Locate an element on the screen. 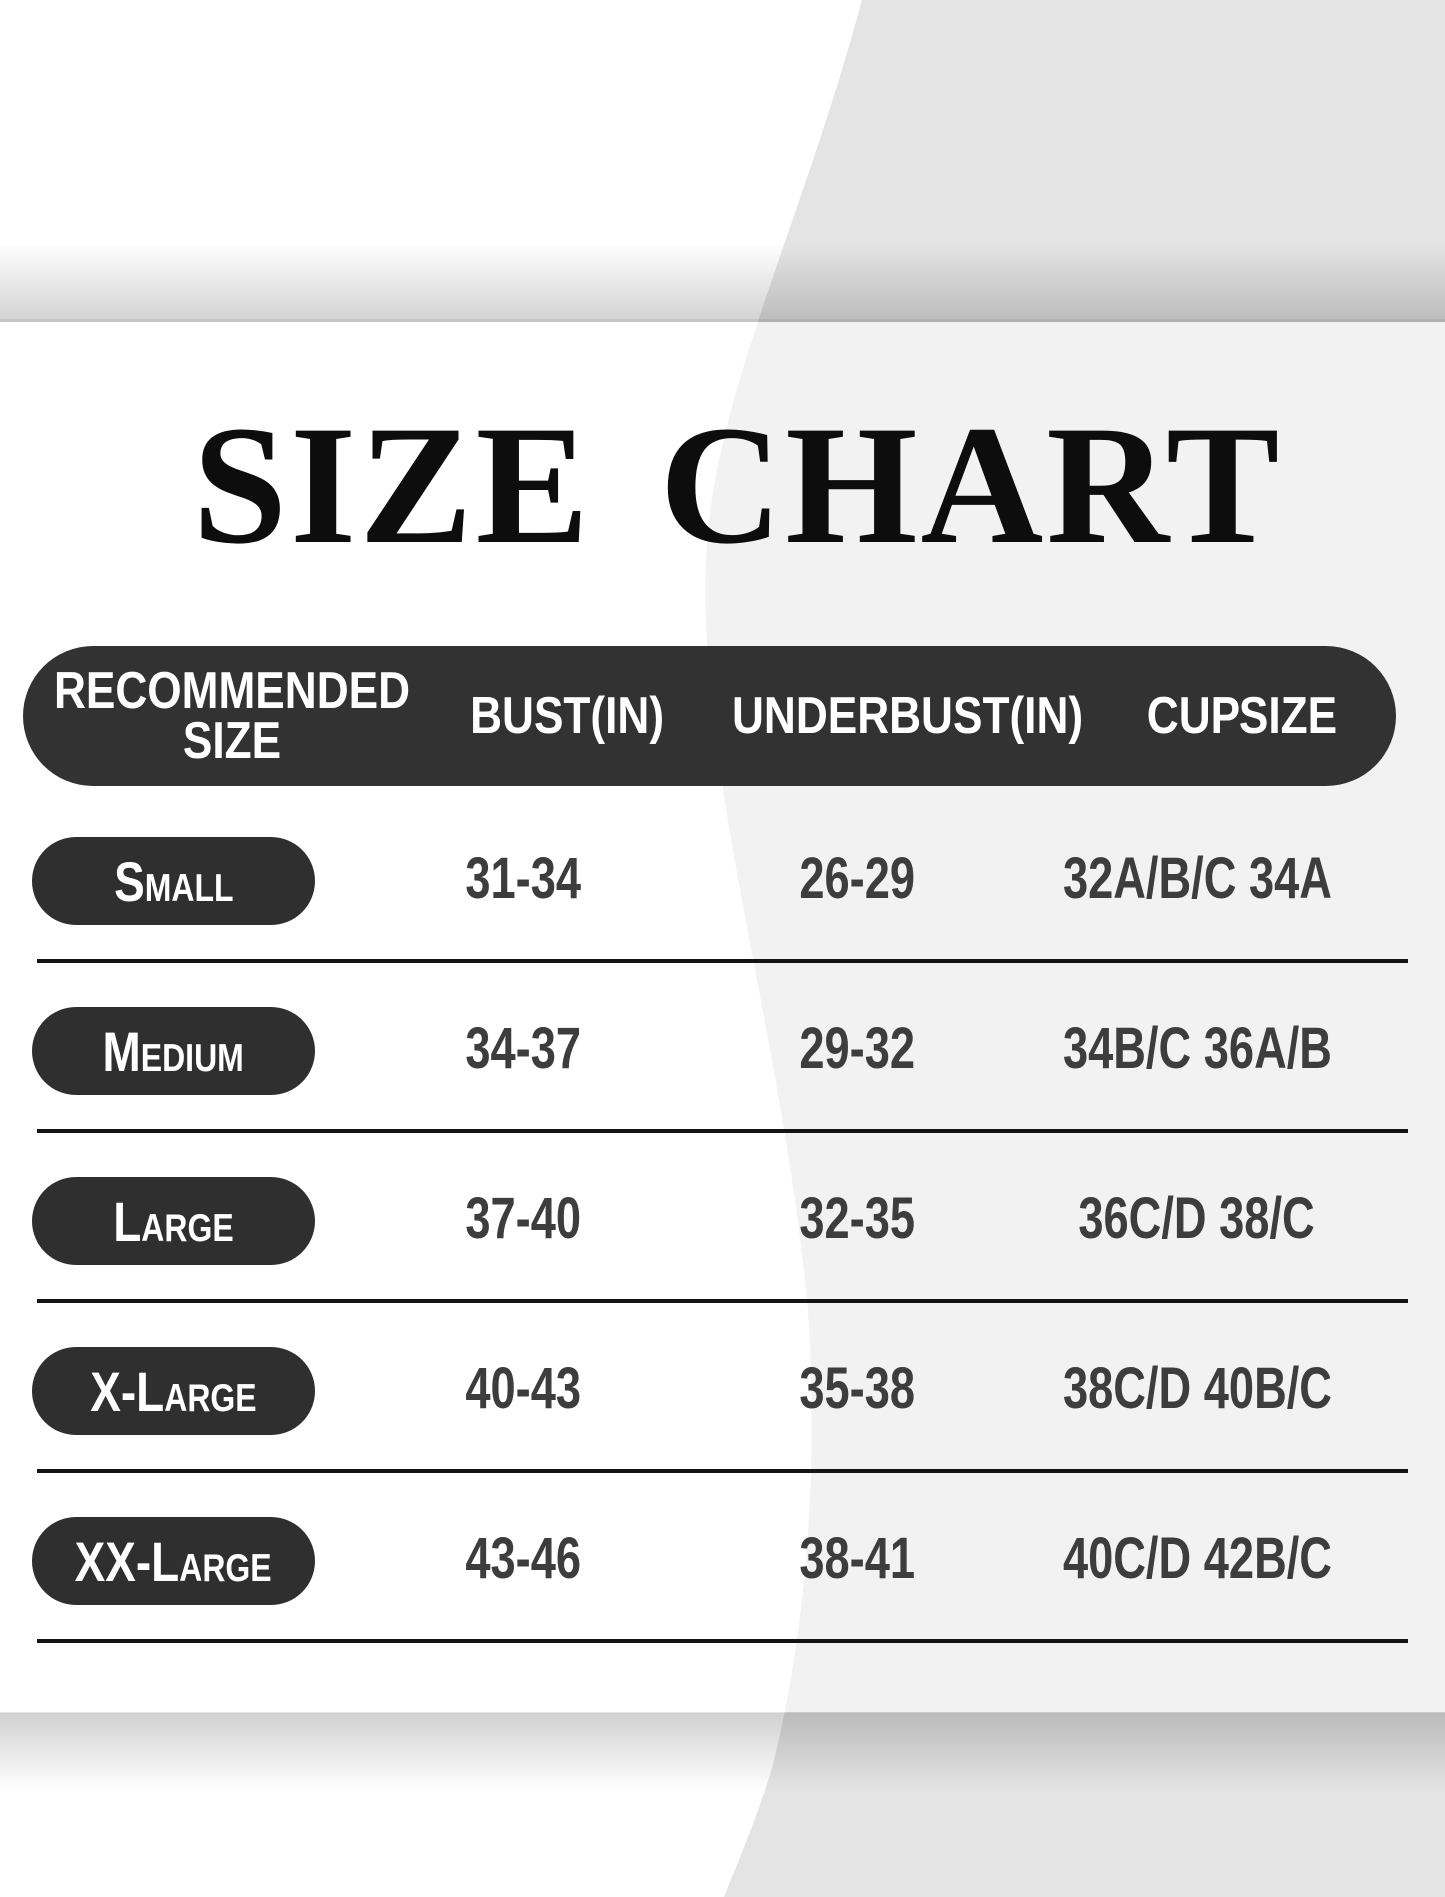 The image size is (1445, 1897). size-pill: Medium is located at coordinates (173, 1051).